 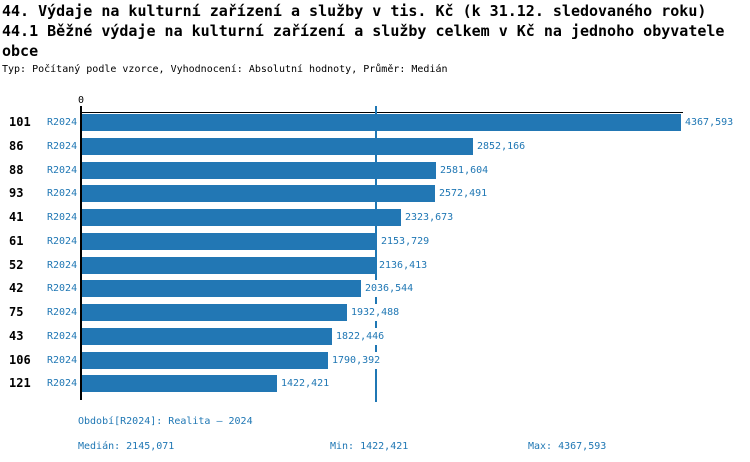 I want to click on bar-value-label: 2852,166, so click(x=501, y=146).